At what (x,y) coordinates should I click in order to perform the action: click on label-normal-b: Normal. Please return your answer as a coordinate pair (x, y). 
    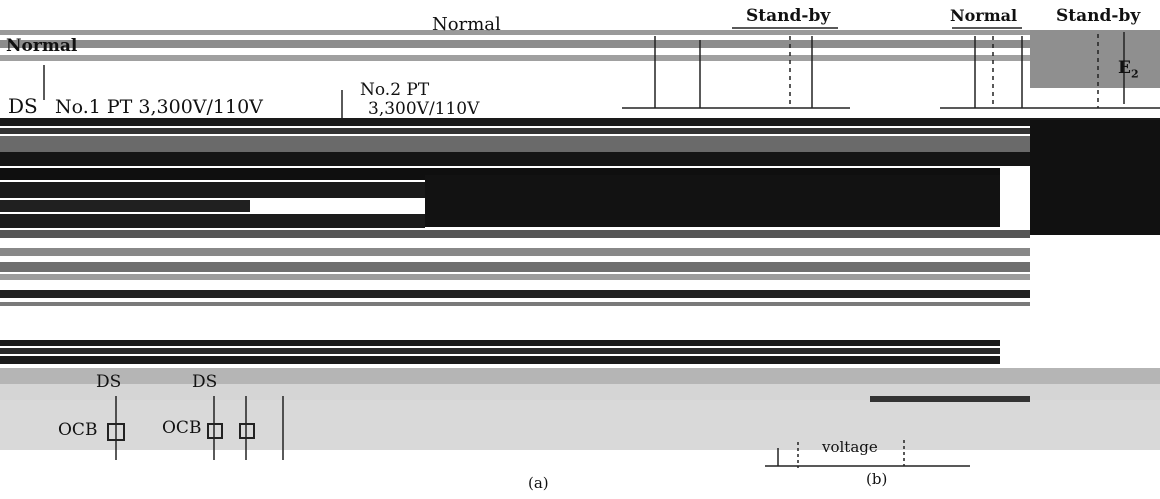
    Looking at the image, I should click on (984, 15).